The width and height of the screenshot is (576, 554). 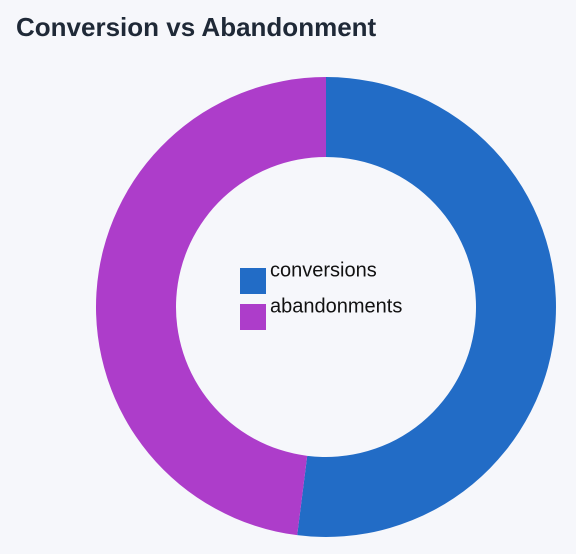 I want to click on legend-label: conversions, so click(x=323, y=270).